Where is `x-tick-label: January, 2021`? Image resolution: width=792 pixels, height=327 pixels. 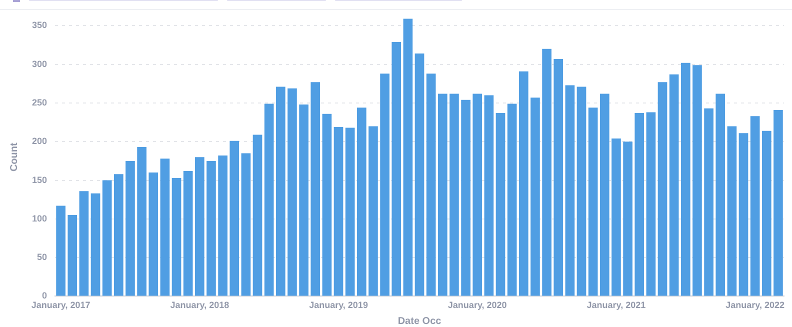 x-tick-label: January, 2021 is located at coordinates (616, 305).